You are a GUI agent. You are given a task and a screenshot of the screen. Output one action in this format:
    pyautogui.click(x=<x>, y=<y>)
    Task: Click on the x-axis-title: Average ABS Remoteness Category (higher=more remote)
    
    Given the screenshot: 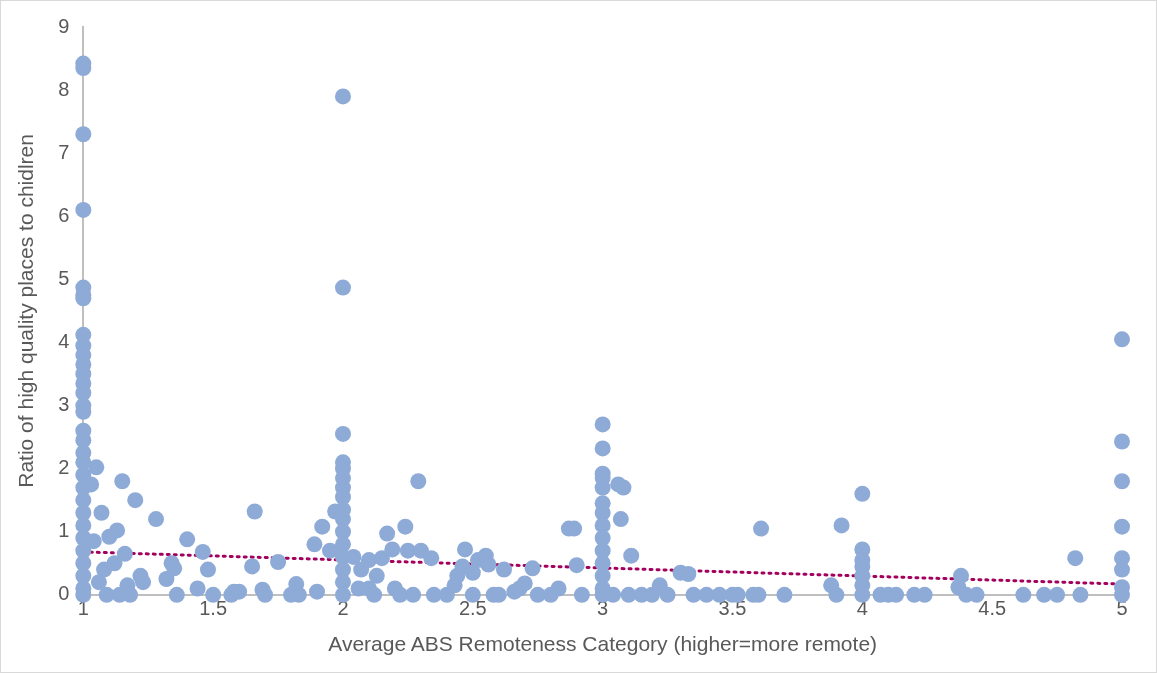 What is the action you would take?
    pyautogui.click(x=603, y=644)
    